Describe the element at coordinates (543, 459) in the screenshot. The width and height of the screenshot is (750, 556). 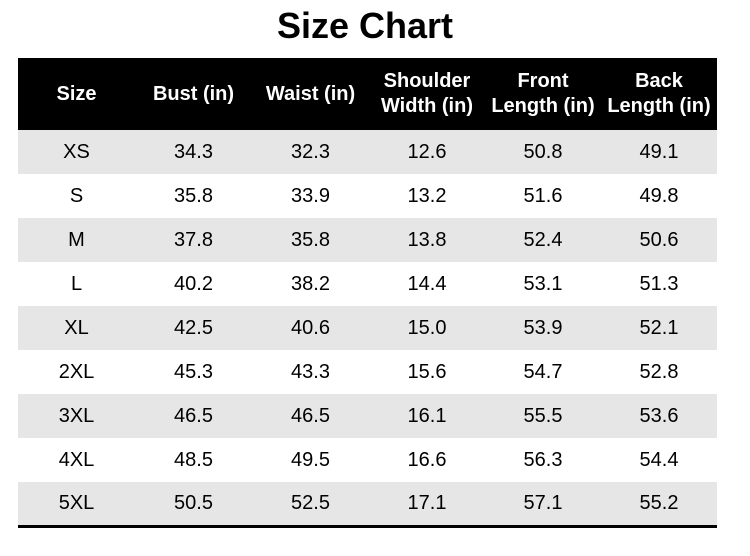
I see `cell-front-length: 56.3` at that location.